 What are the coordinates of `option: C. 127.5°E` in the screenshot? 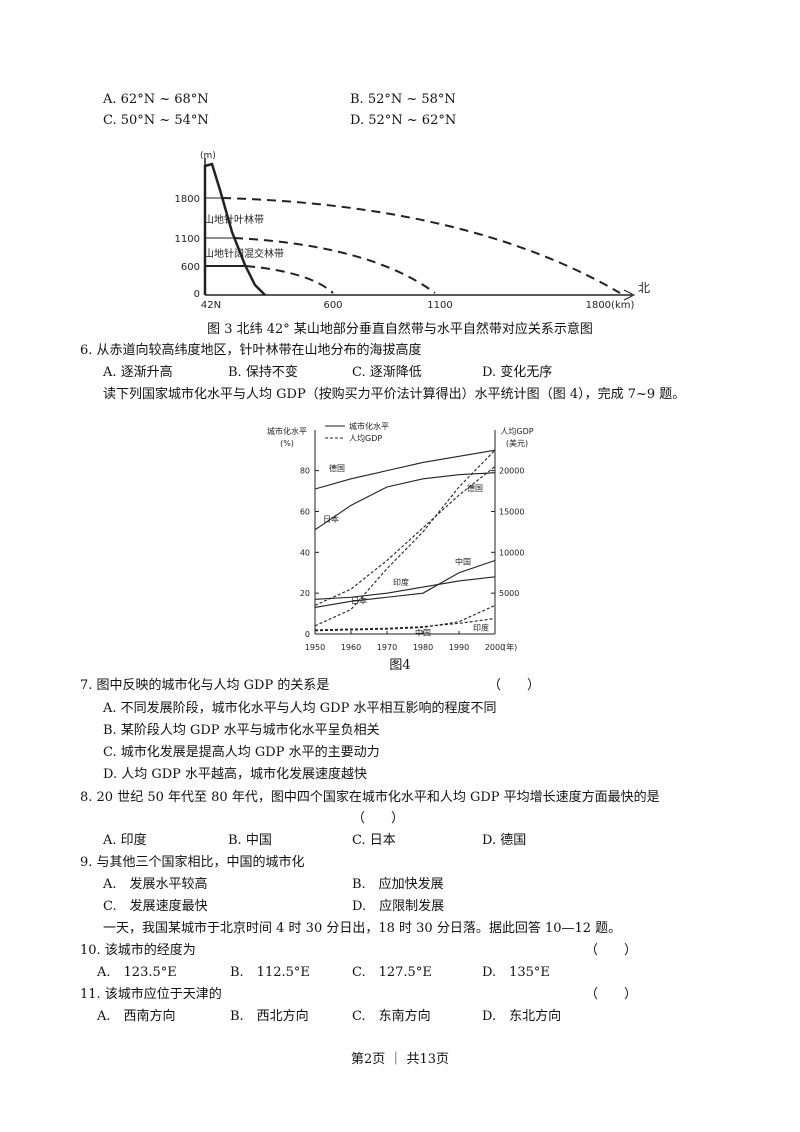 It's located at (392, 972).